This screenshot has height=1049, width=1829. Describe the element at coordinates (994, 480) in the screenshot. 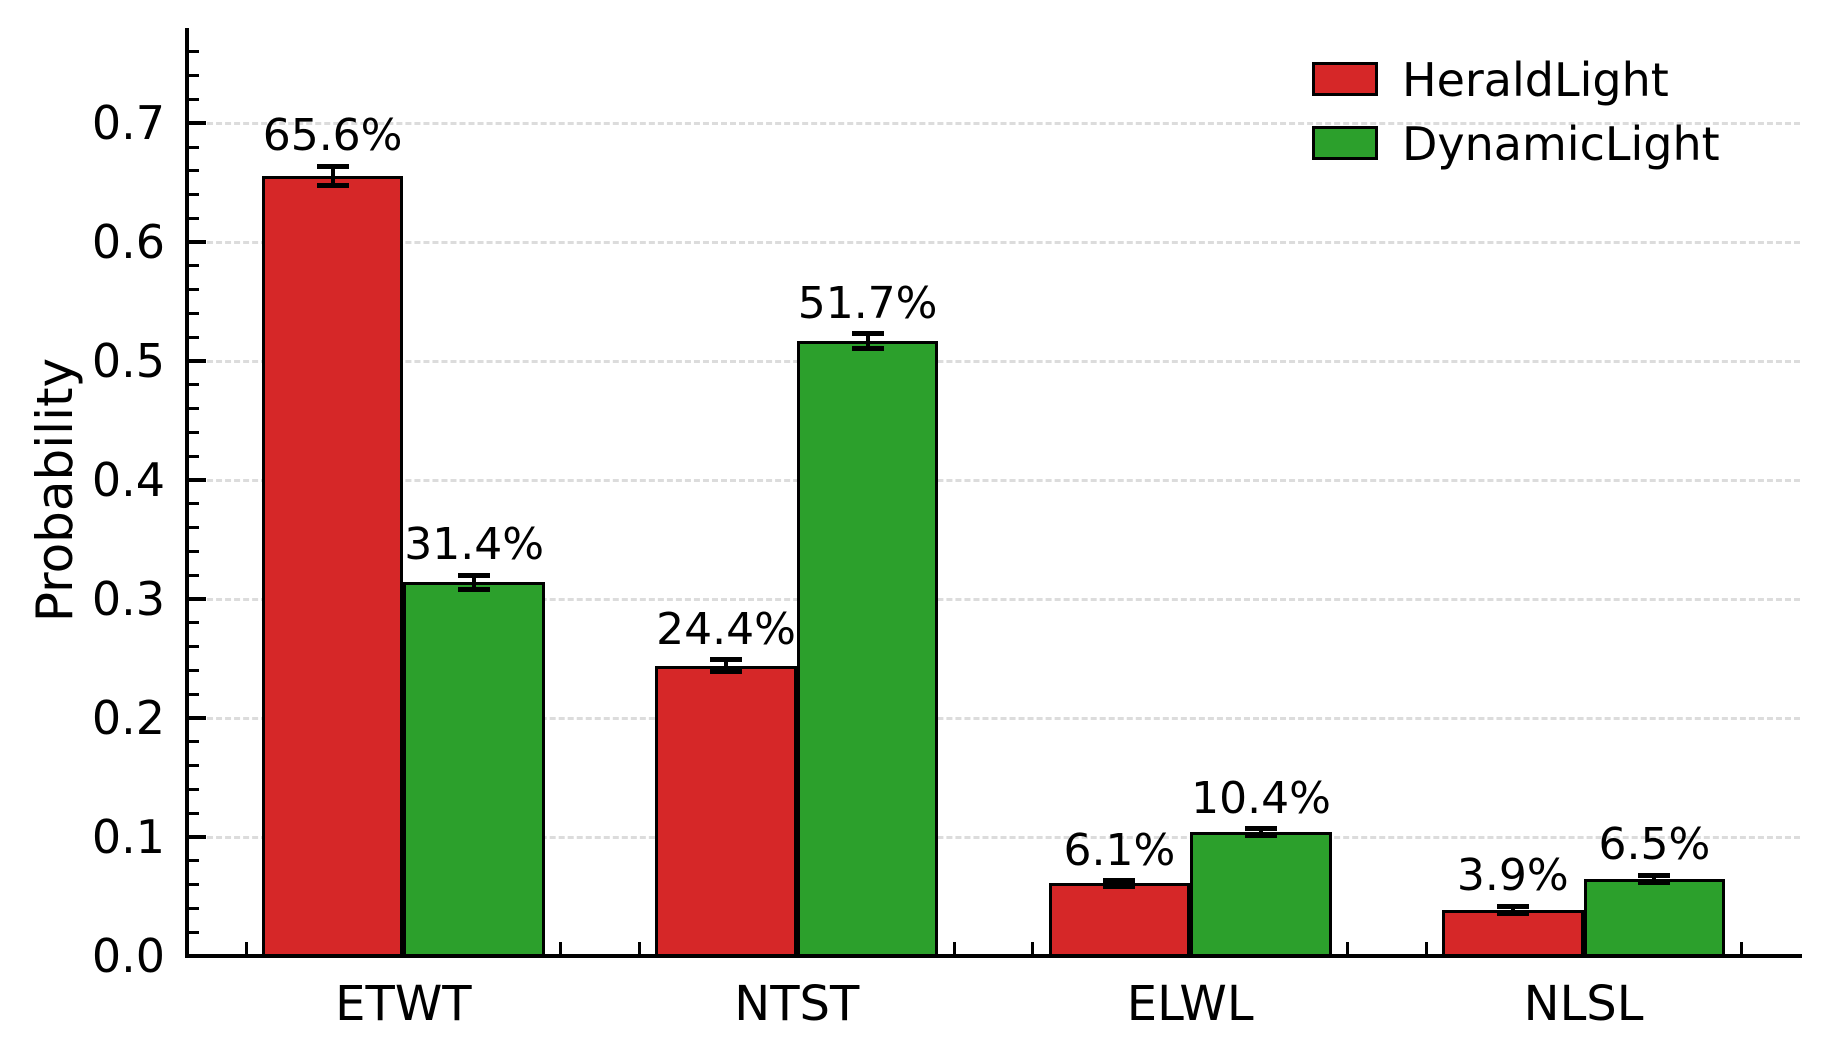

I see `gridline-y-0.4` at that location.